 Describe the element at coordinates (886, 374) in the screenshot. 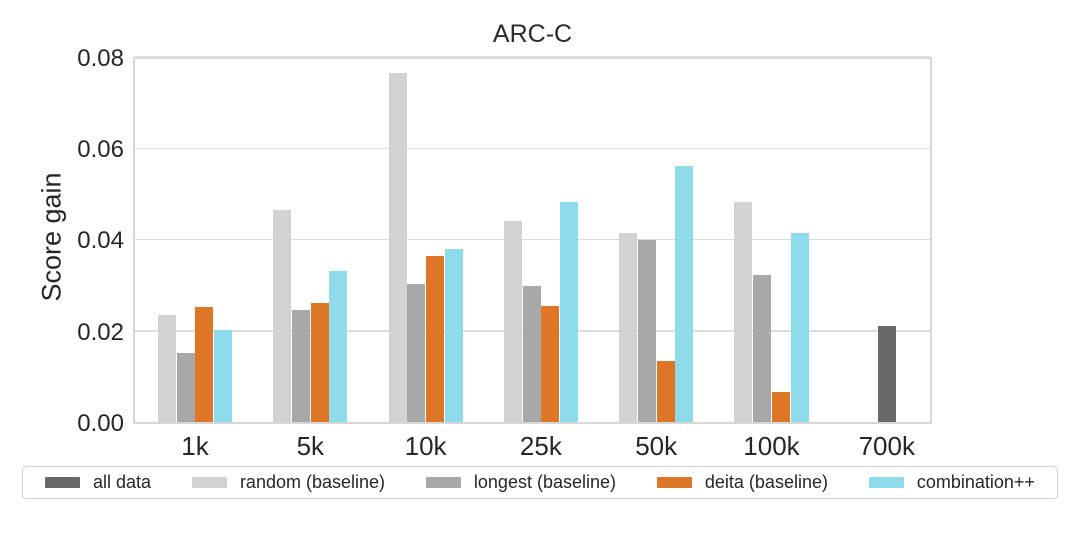

I see `bar-all-data` at that location.